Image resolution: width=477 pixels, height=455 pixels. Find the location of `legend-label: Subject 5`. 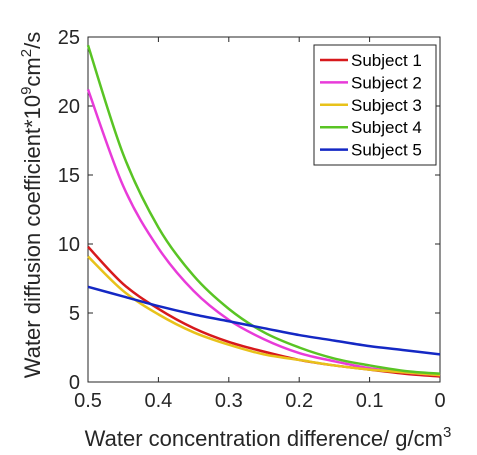

legend-label: Subject 5 is located at coordinates (386, 150).